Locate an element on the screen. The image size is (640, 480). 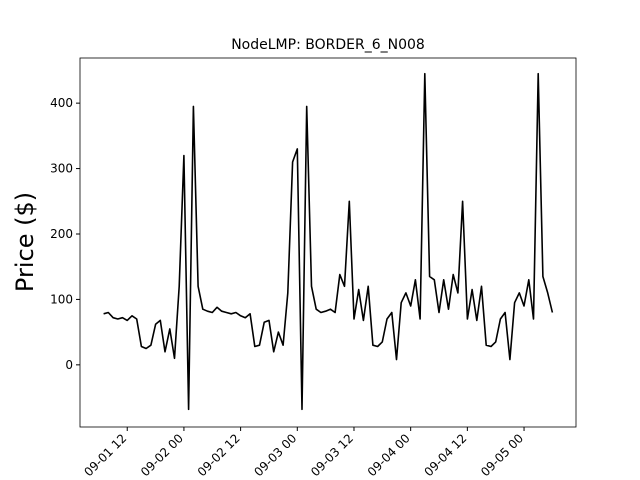
y-tick-label: 300 is located at coordinates (61, 169).